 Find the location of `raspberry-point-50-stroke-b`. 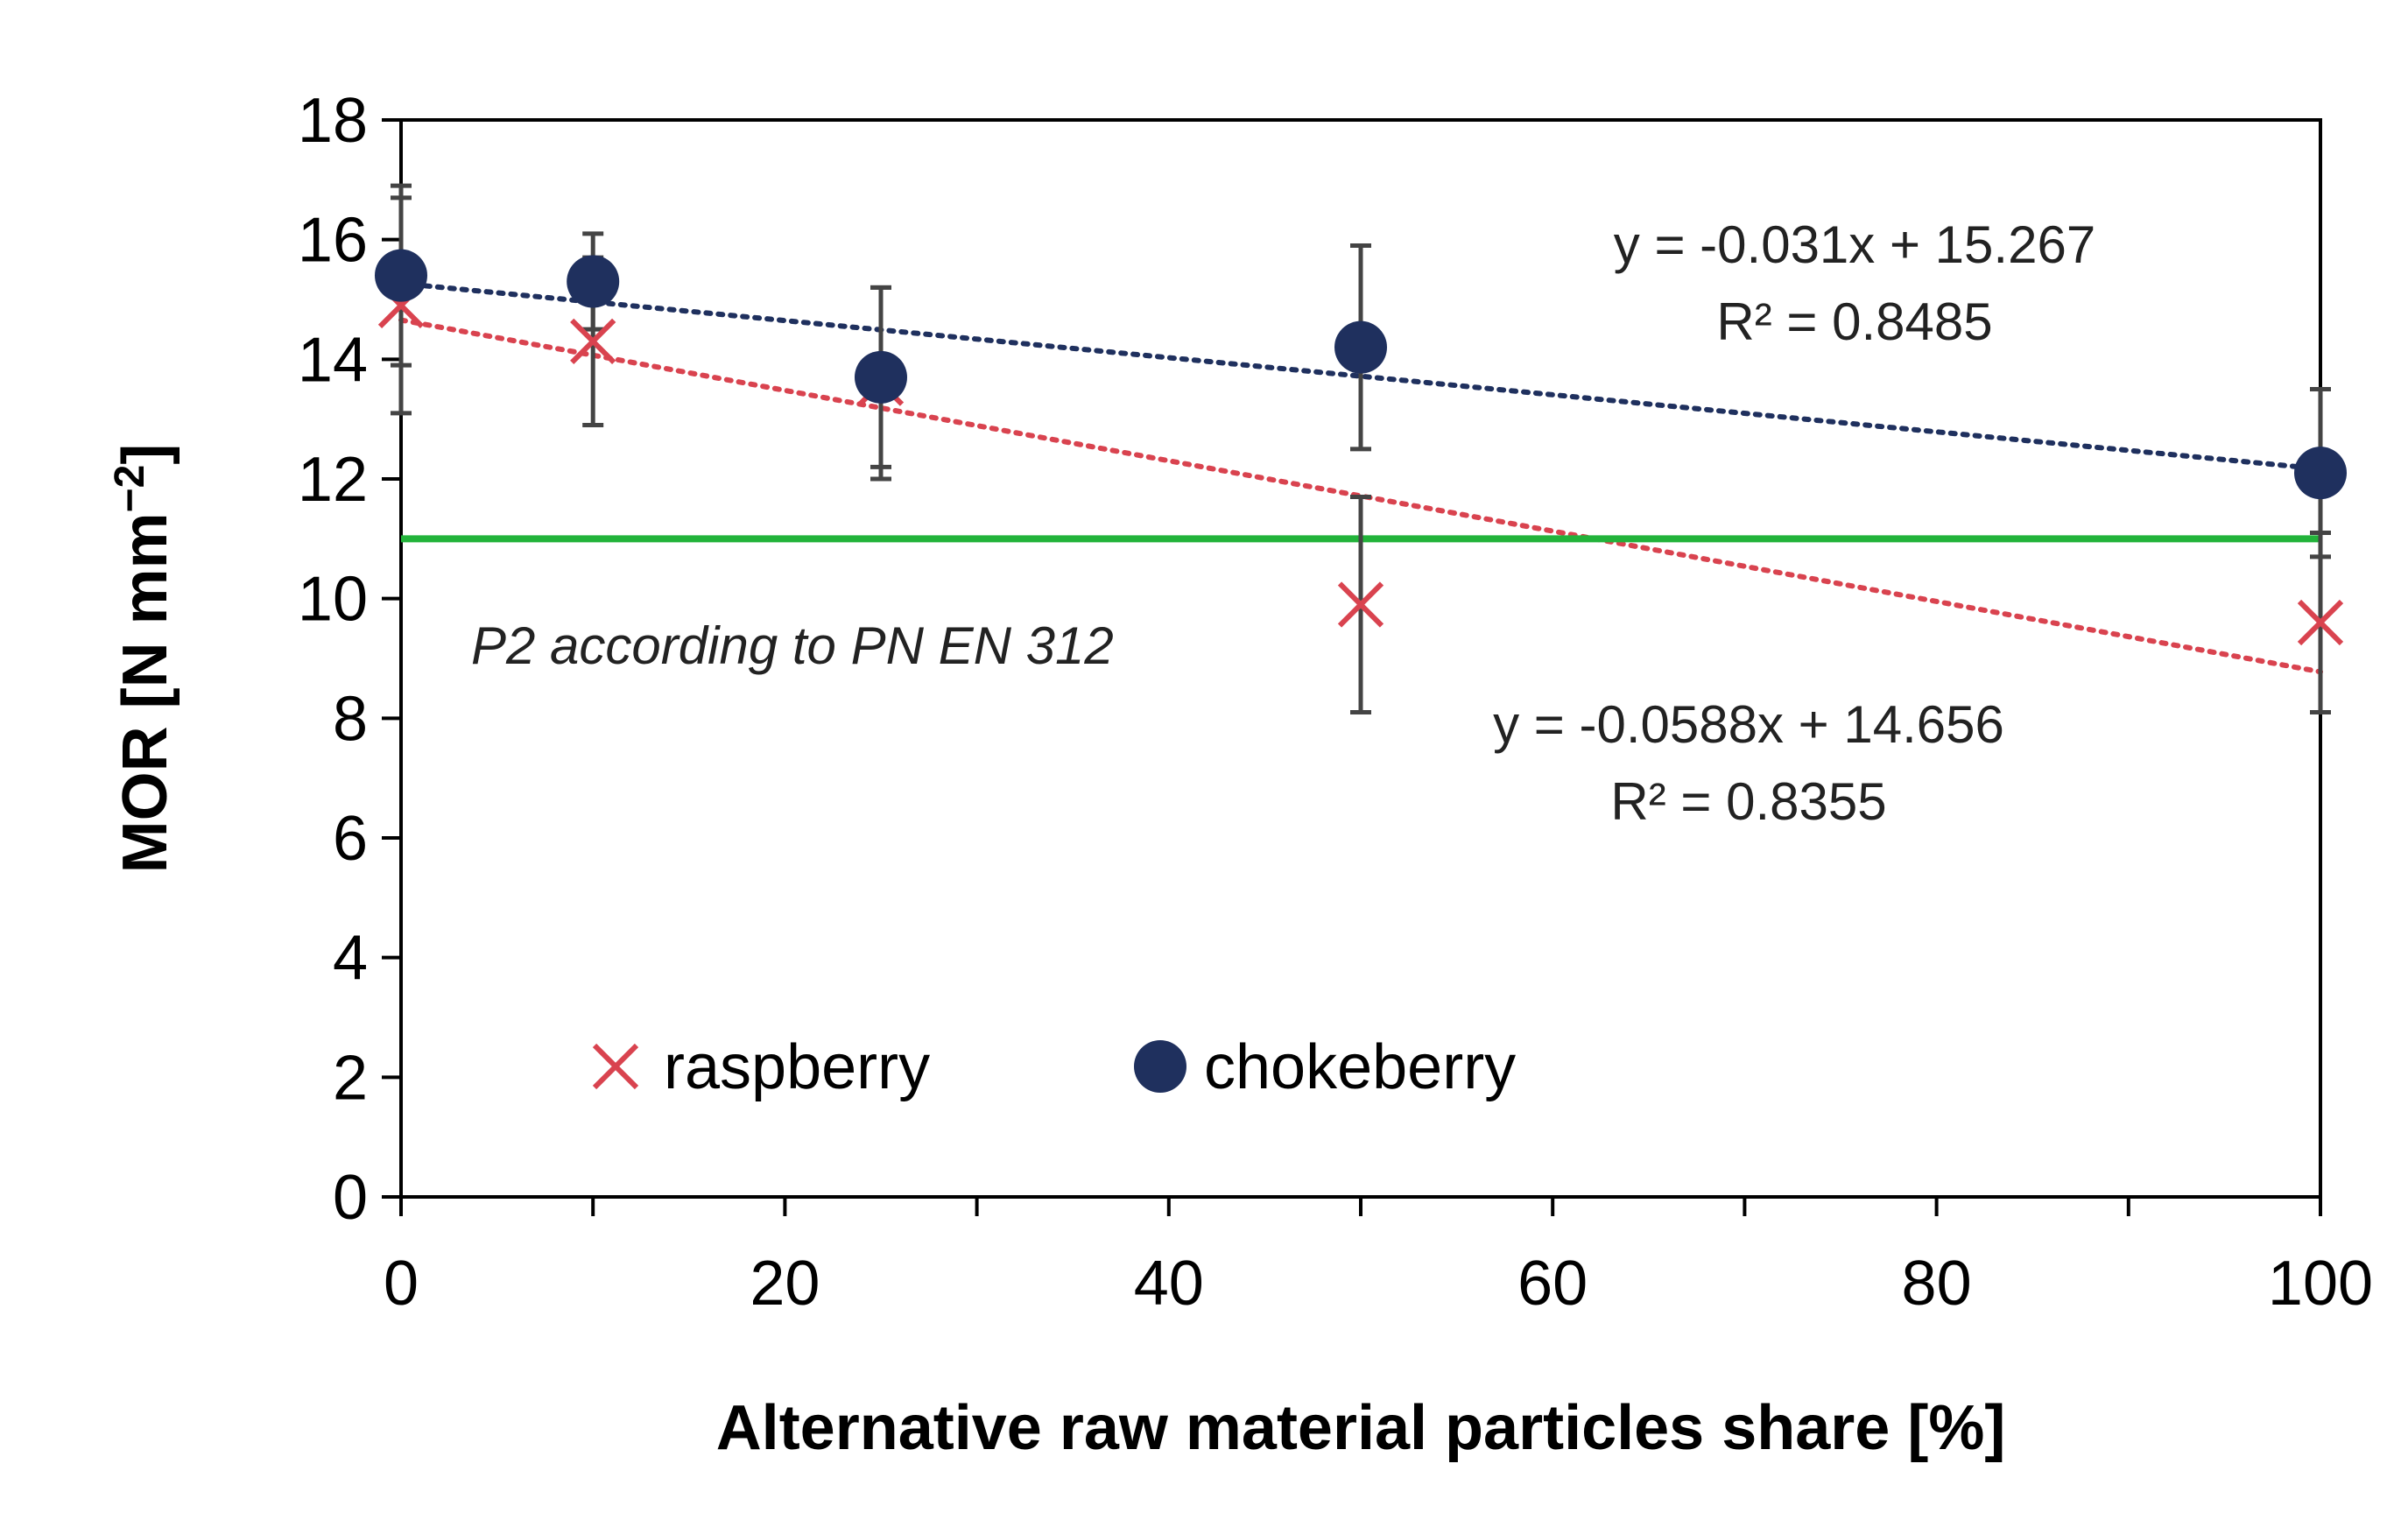

raspberry-point-50-stroke-b is located at coordinates (1360, 604).